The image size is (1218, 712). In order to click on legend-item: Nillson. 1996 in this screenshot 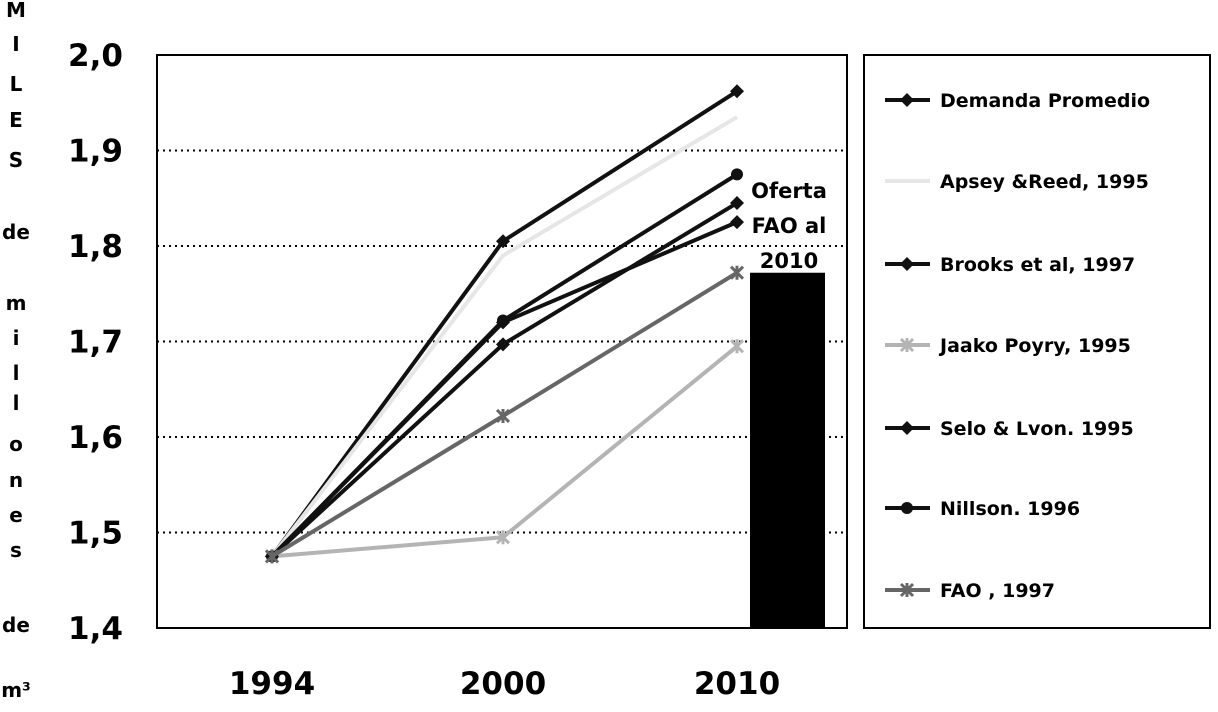, I will do `click(982, 509)`.